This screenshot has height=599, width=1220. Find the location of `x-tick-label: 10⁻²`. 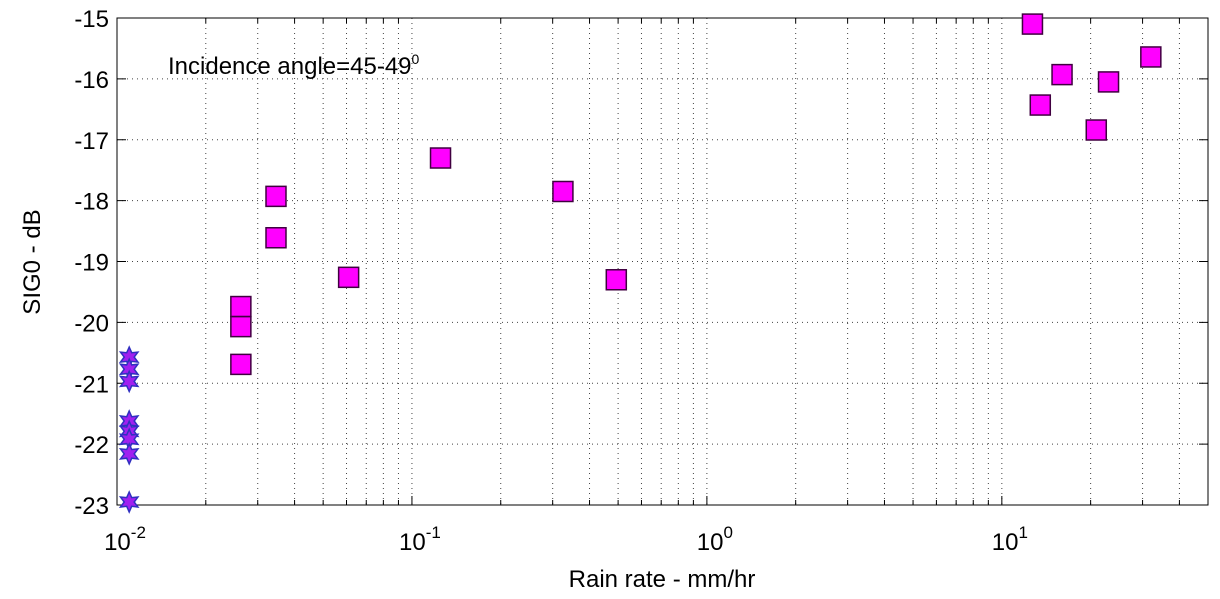

x-tick-label: 10⁻² is located at coordinates (125, 539).